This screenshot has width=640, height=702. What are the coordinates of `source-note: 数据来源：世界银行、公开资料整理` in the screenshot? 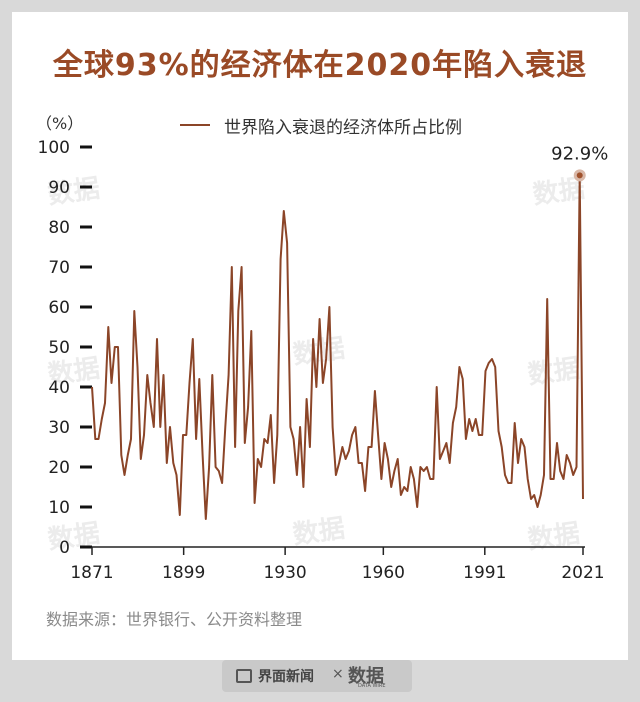 It's located at (174, 619).